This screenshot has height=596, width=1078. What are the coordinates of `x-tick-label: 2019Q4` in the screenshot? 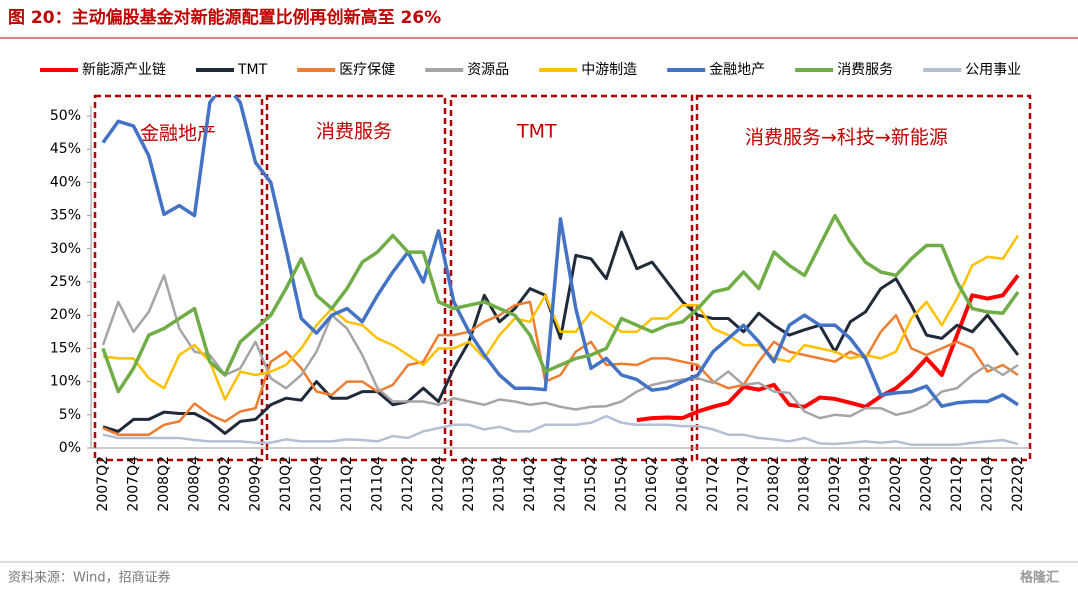 It's located at (866, 484).